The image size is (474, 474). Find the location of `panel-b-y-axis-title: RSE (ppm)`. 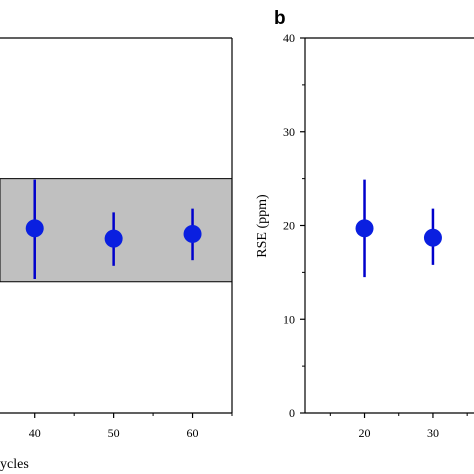

panel-b-y-axis-title: RSE (ppm) is located at coordinates (262, 226).